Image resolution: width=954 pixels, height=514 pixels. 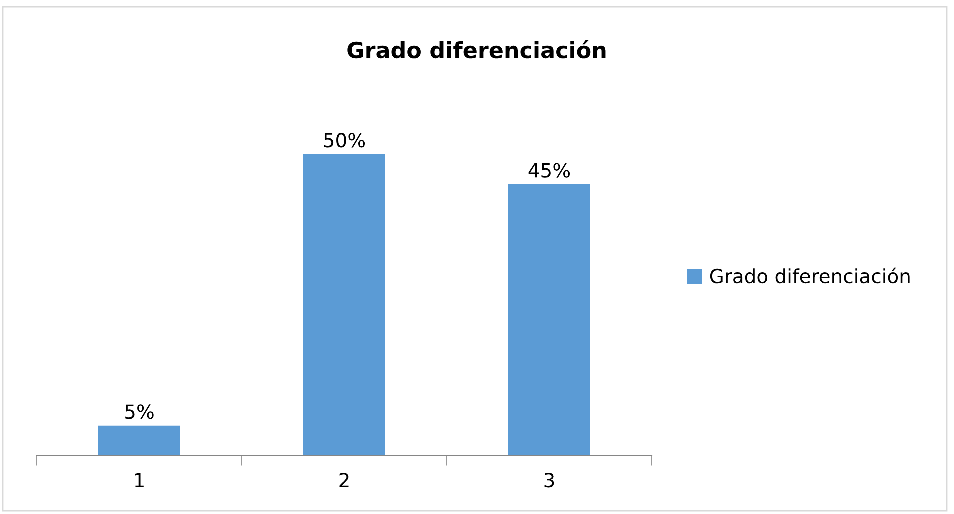 I want to click on data-label: 5%, so click(x=140, y=412).